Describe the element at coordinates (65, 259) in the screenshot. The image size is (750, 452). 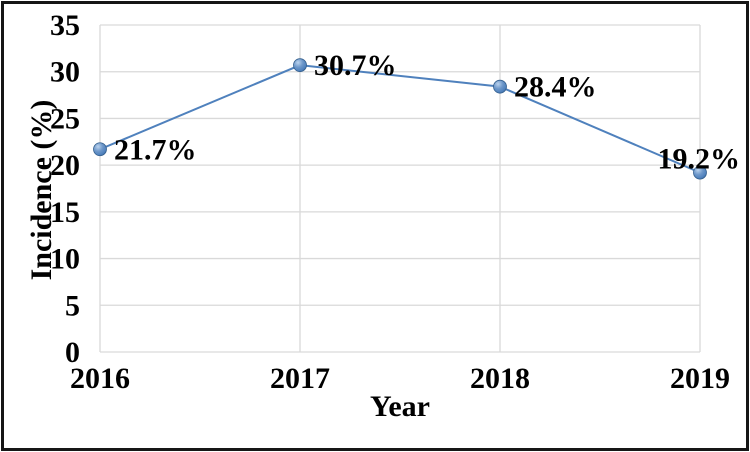
I see `y-tick-label: 10` at that location.